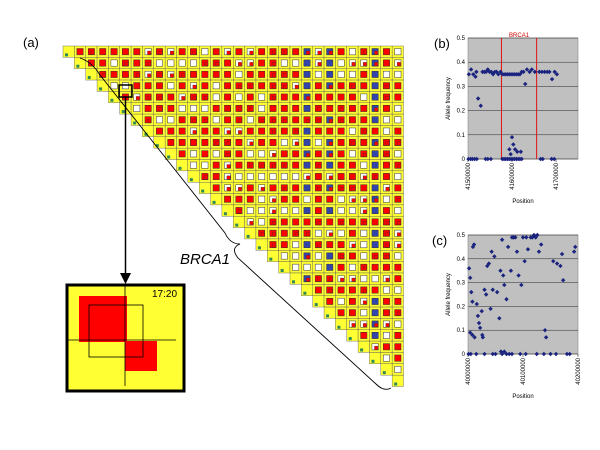 Image resolution: width=600 pixels, height=450 pixels. What do you see at coordinates (103, 319) in the screenshot?
I see `inset-red-square-upper` at bounding box center [103, 319].